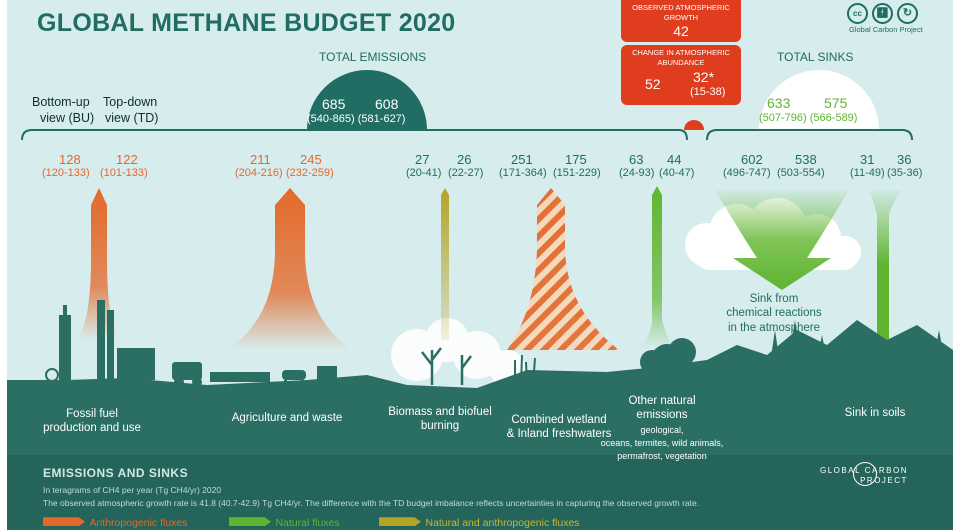 This screenshot has height=530, width=960. What do you see at coordinates (857, 13) in the screenshot?
I see `cc-icon: cc` at bounding box center [857, 13].